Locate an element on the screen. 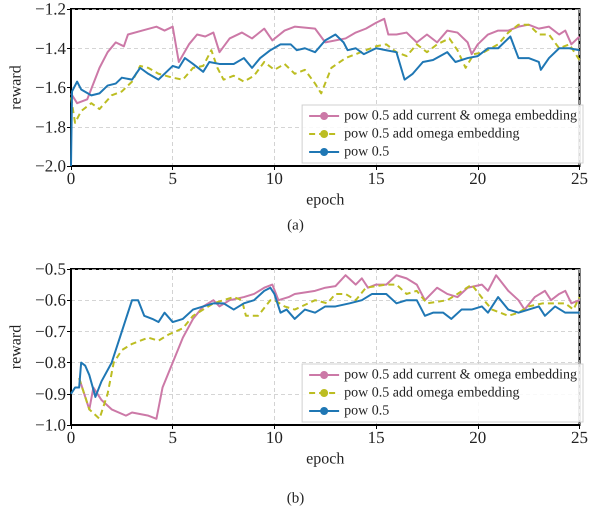  y-tick-label: −1.8 is located at coordinates (50, 126).